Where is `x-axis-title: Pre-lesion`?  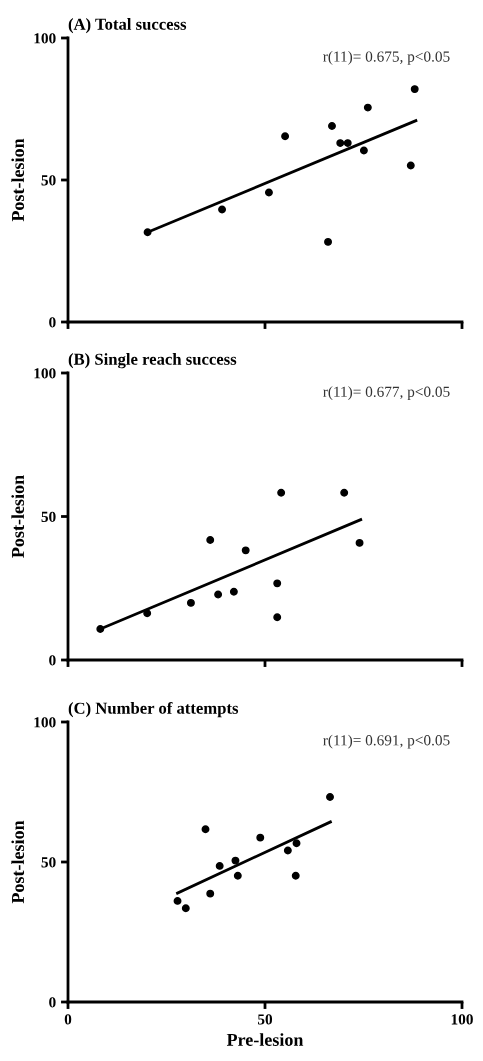
x-axis-title: Pre-lesion is located at coordinates (265, 1039).